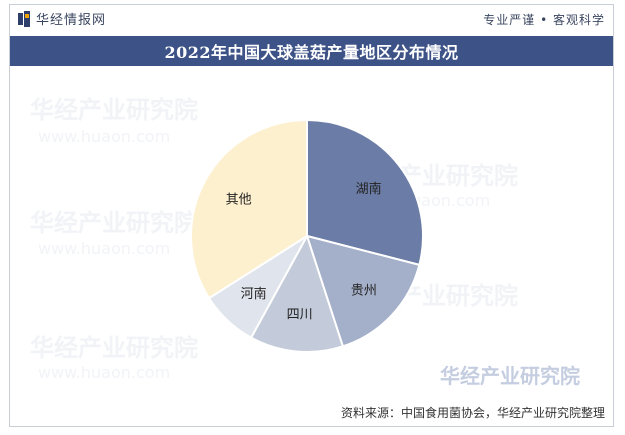  I want to click on slice-label: 湖南, so click(369, 189).